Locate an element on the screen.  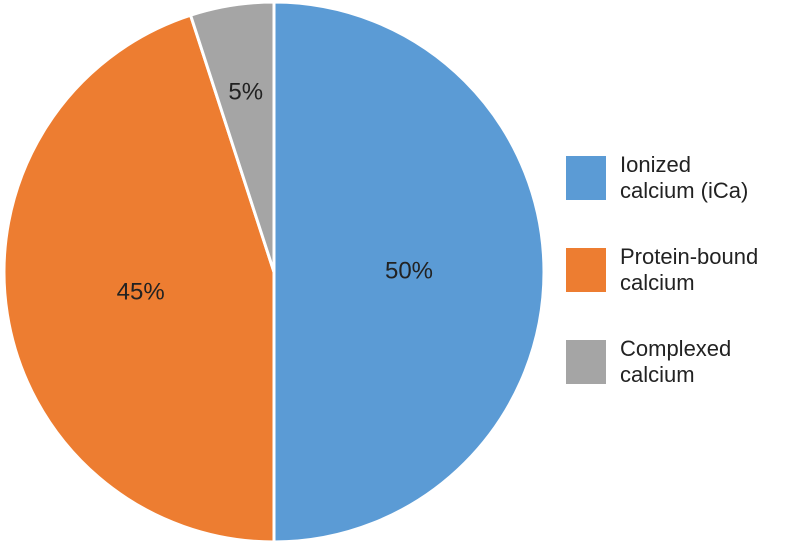
legend-item: Ionized calcium (iCa) is located at coordinates (668, 178).